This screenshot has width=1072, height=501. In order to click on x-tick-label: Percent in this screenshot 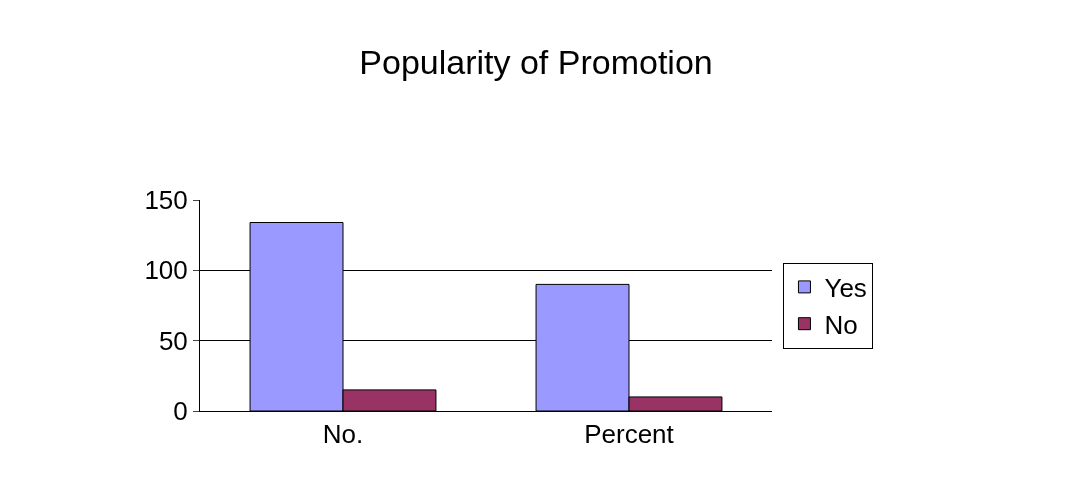, I will do `click(629, 434)`.